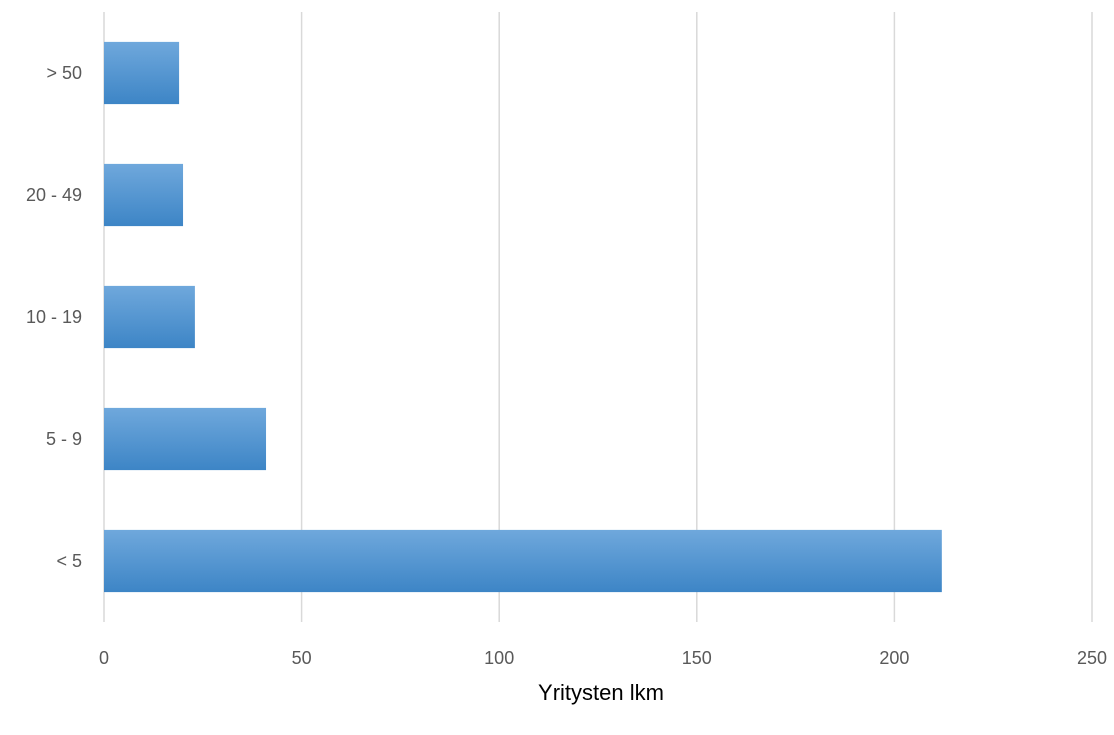 This screenshot has height=735, width=1114. What do you see at coordinates (1092, 658) in the screenshot?
I see `x-tick-label-250: 250` at bounding box center [1092, 658].